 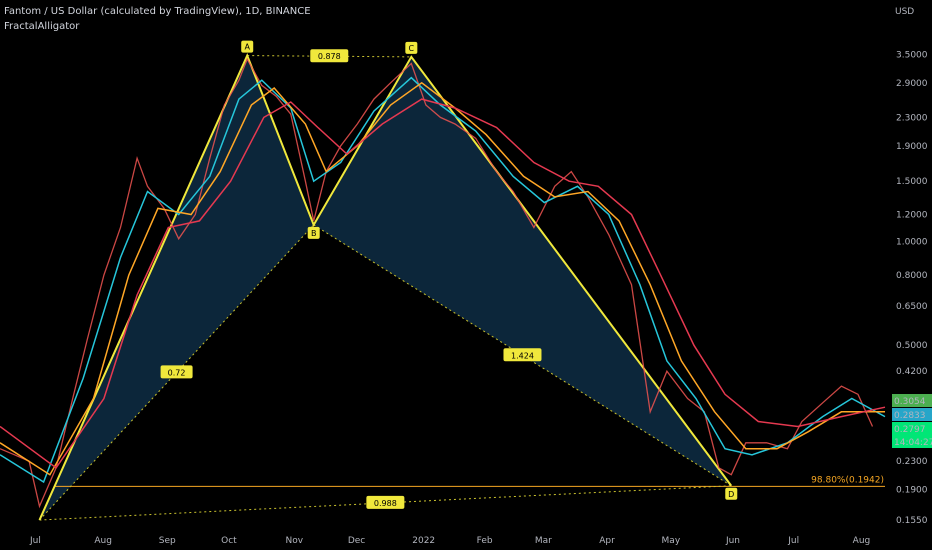 I want to click on ratio-label-3: 0.988, so click(x=385, y=503).